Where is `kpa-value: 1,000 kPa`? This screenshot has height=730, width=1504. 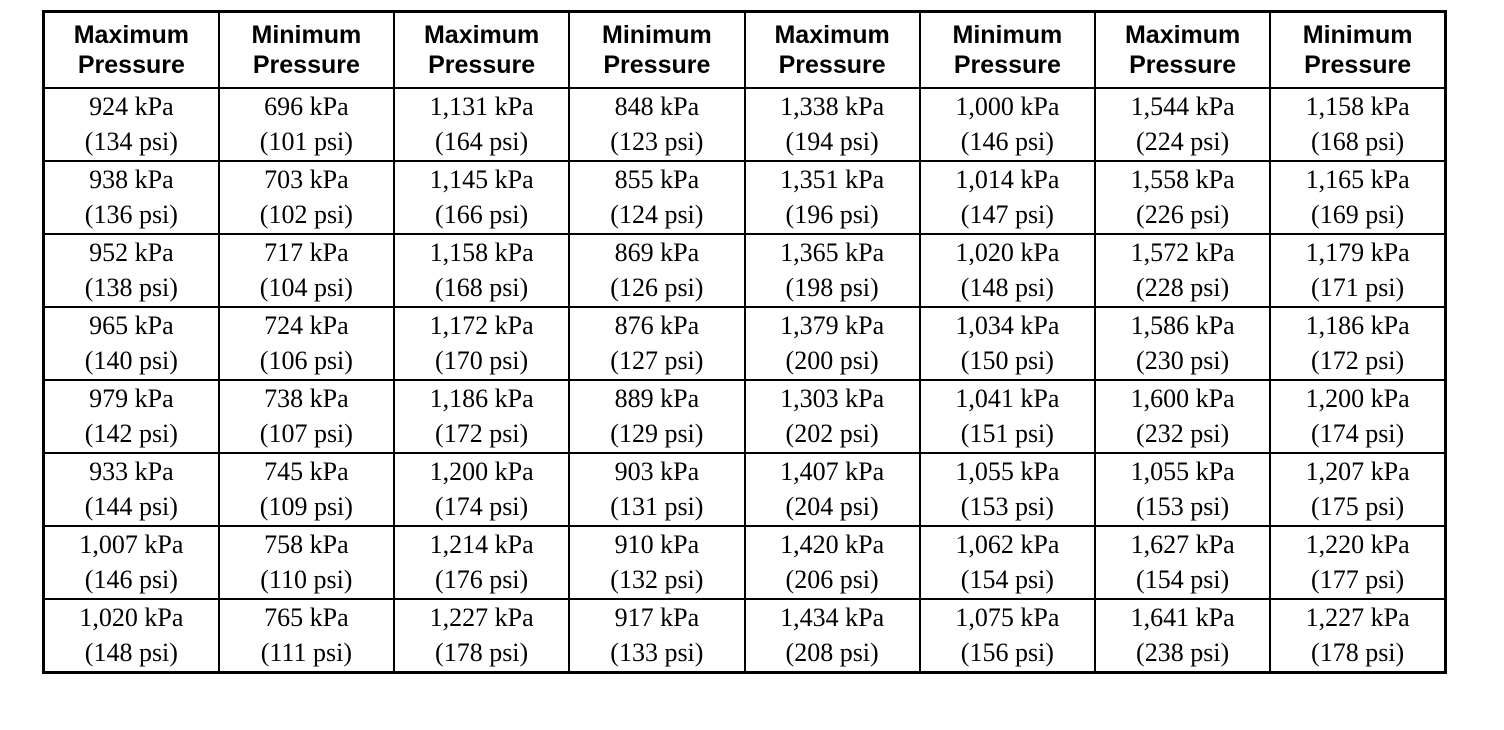
kpa-value: 1,000 kPa is located at coordinates (1007, 107).